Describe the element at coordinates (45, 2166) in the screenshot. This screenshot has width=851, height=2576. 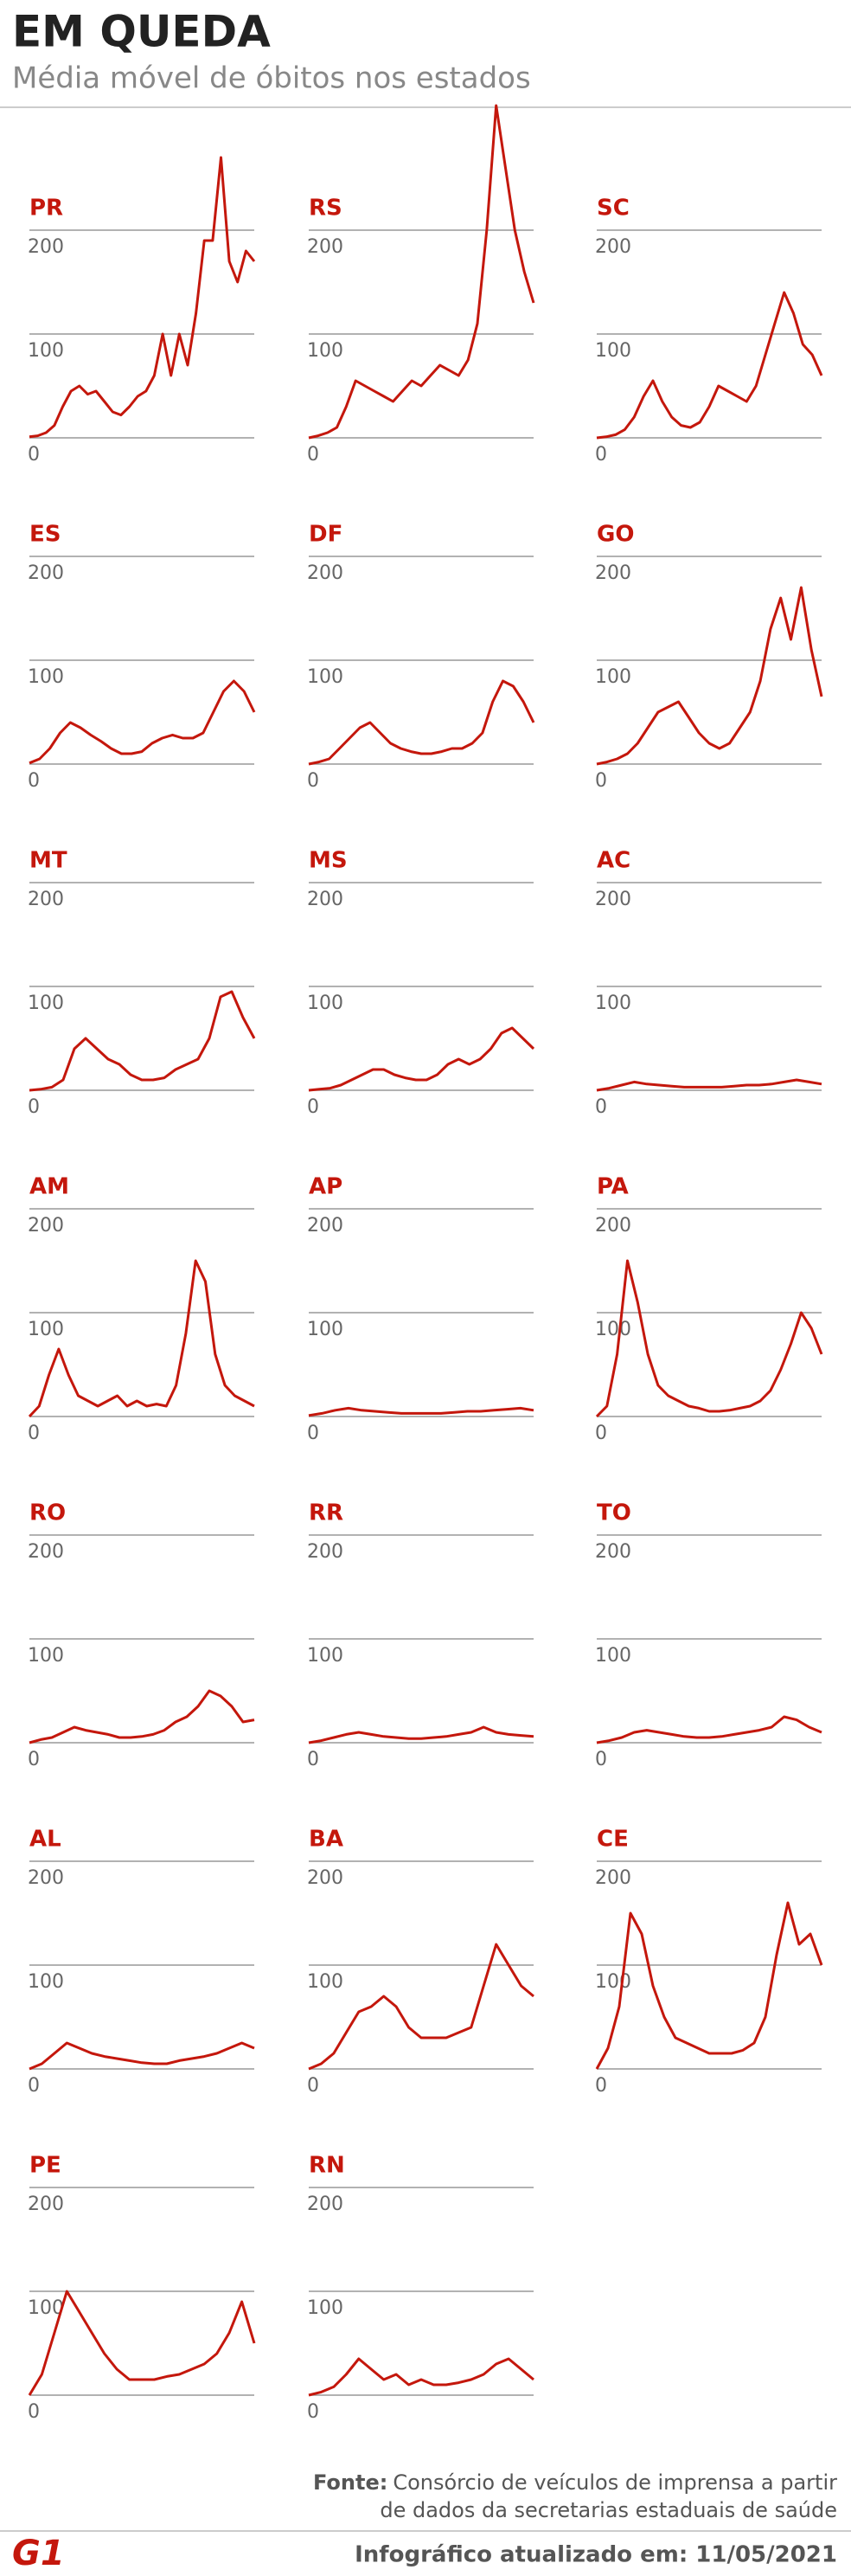
I see `panel-title: PE` at that location.